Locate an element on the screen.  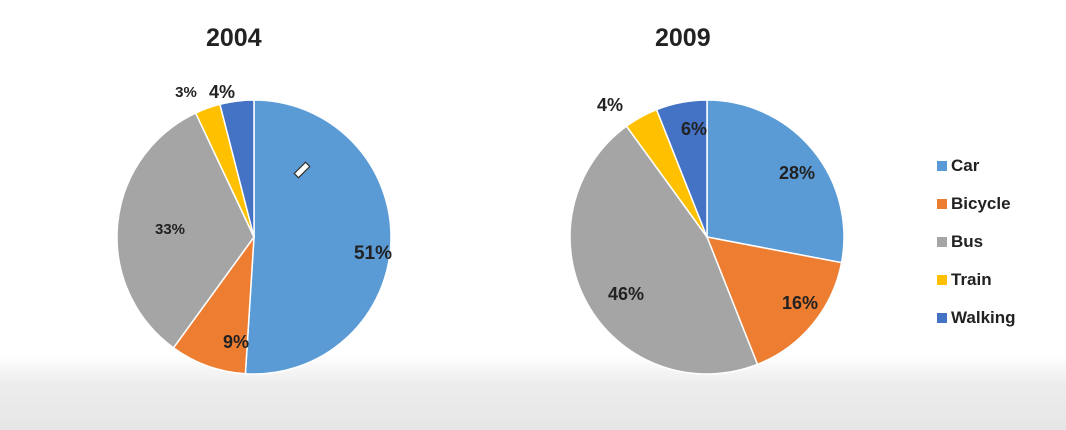
legend-swatch-car is located at coordinates (942, 166).